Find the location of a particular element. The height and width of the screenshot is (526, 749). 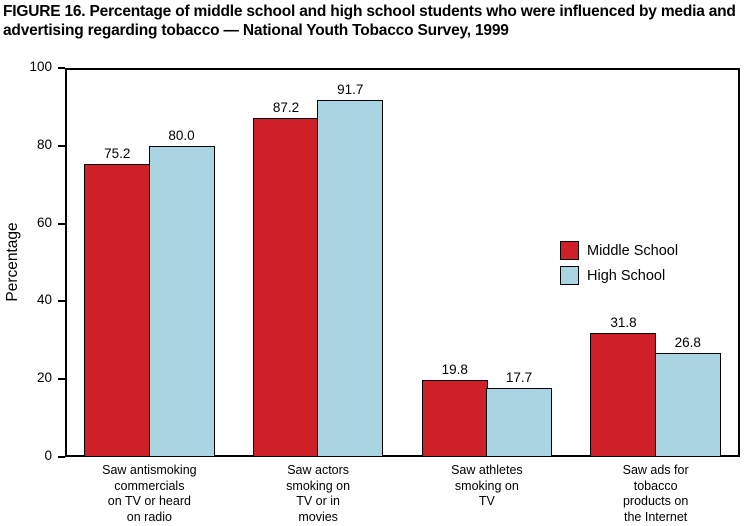

y-tick-label: 0 is located at coordinates (48, 455).